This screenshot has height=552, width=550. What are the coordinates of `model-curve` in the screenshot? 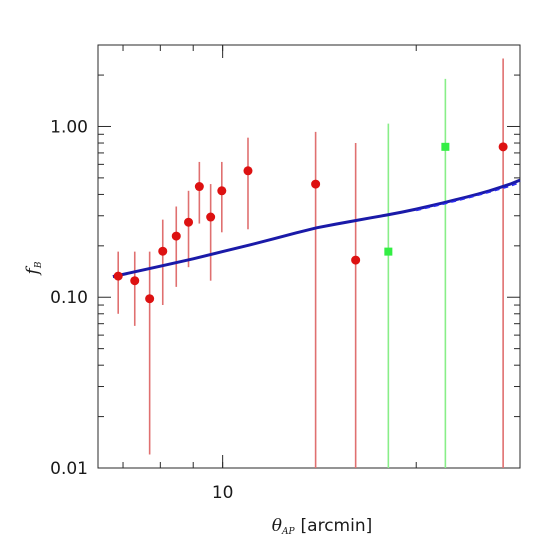 It's located at (316, 228).